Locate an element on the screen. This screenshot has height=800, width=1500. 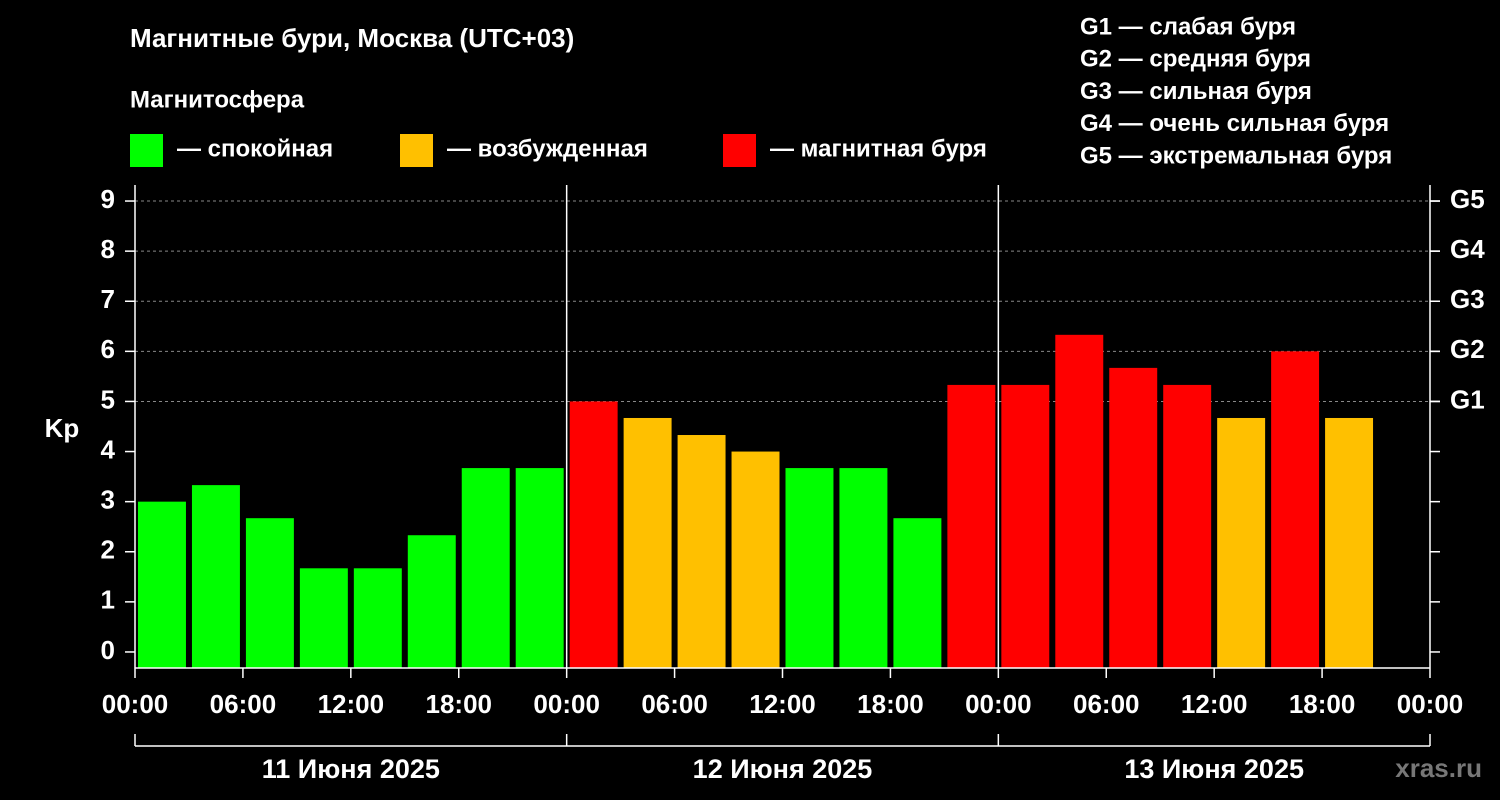
day-label: 13 Июня 2025 is located at coordinates (1214, 769).